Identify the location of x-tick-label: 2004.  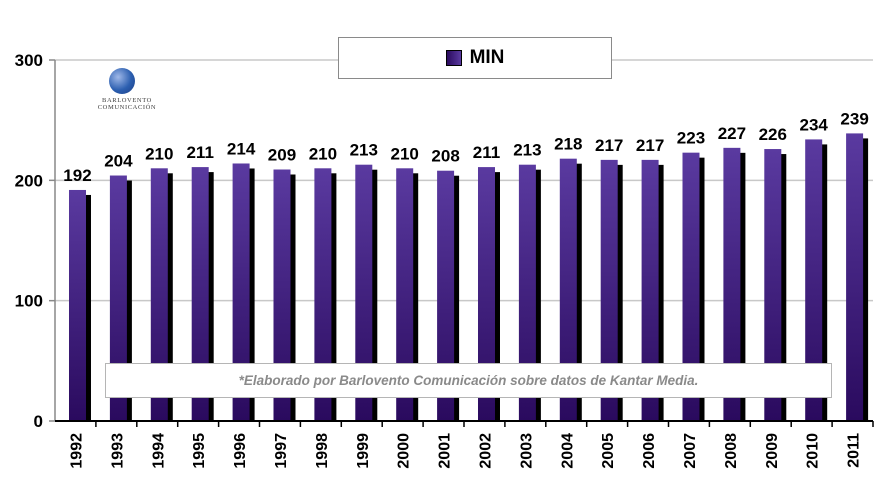
(567, 451).